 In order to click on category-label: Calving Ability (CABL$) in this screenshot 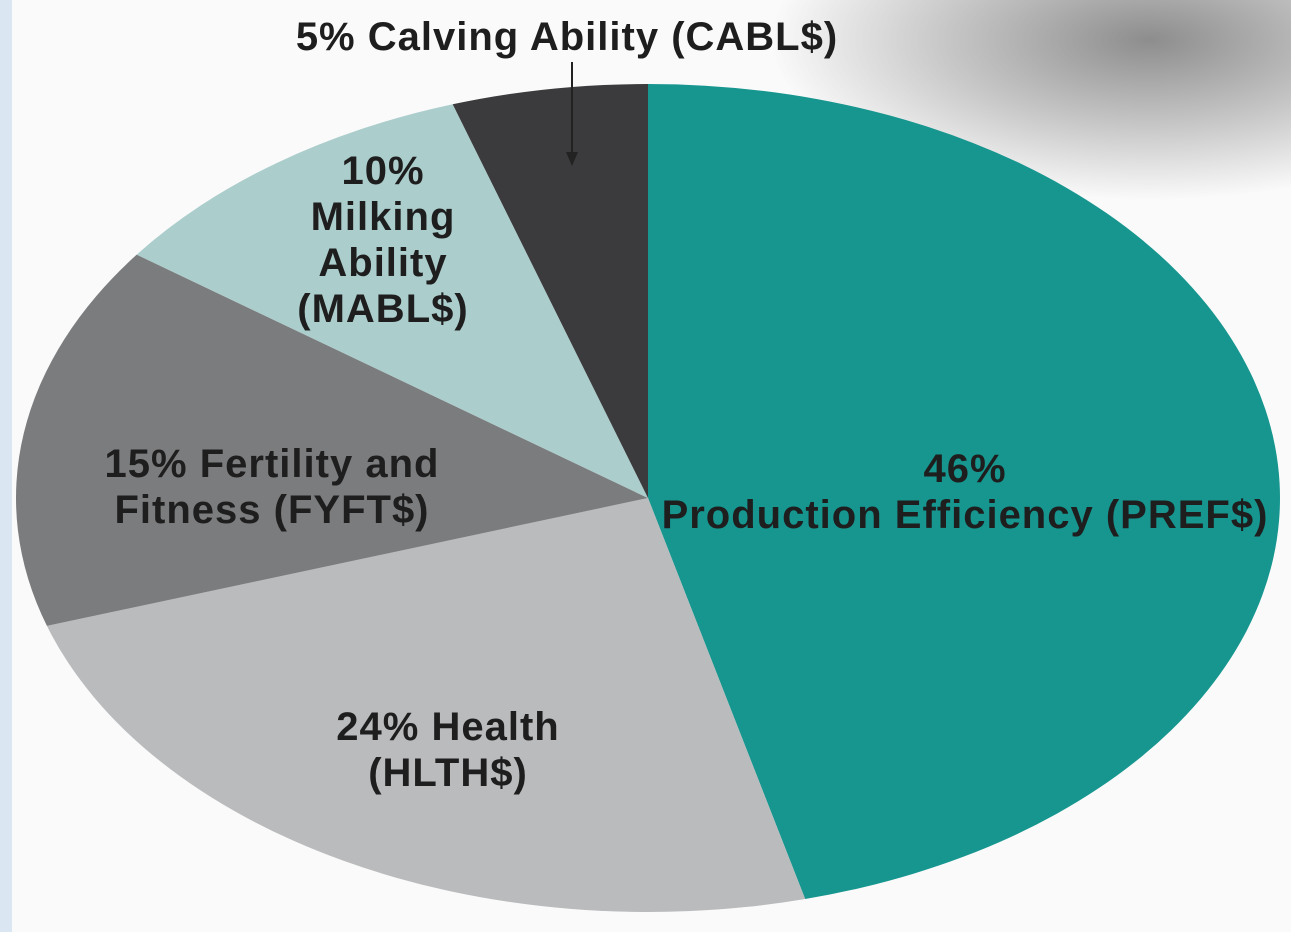, I will do `click(603, 37)`.